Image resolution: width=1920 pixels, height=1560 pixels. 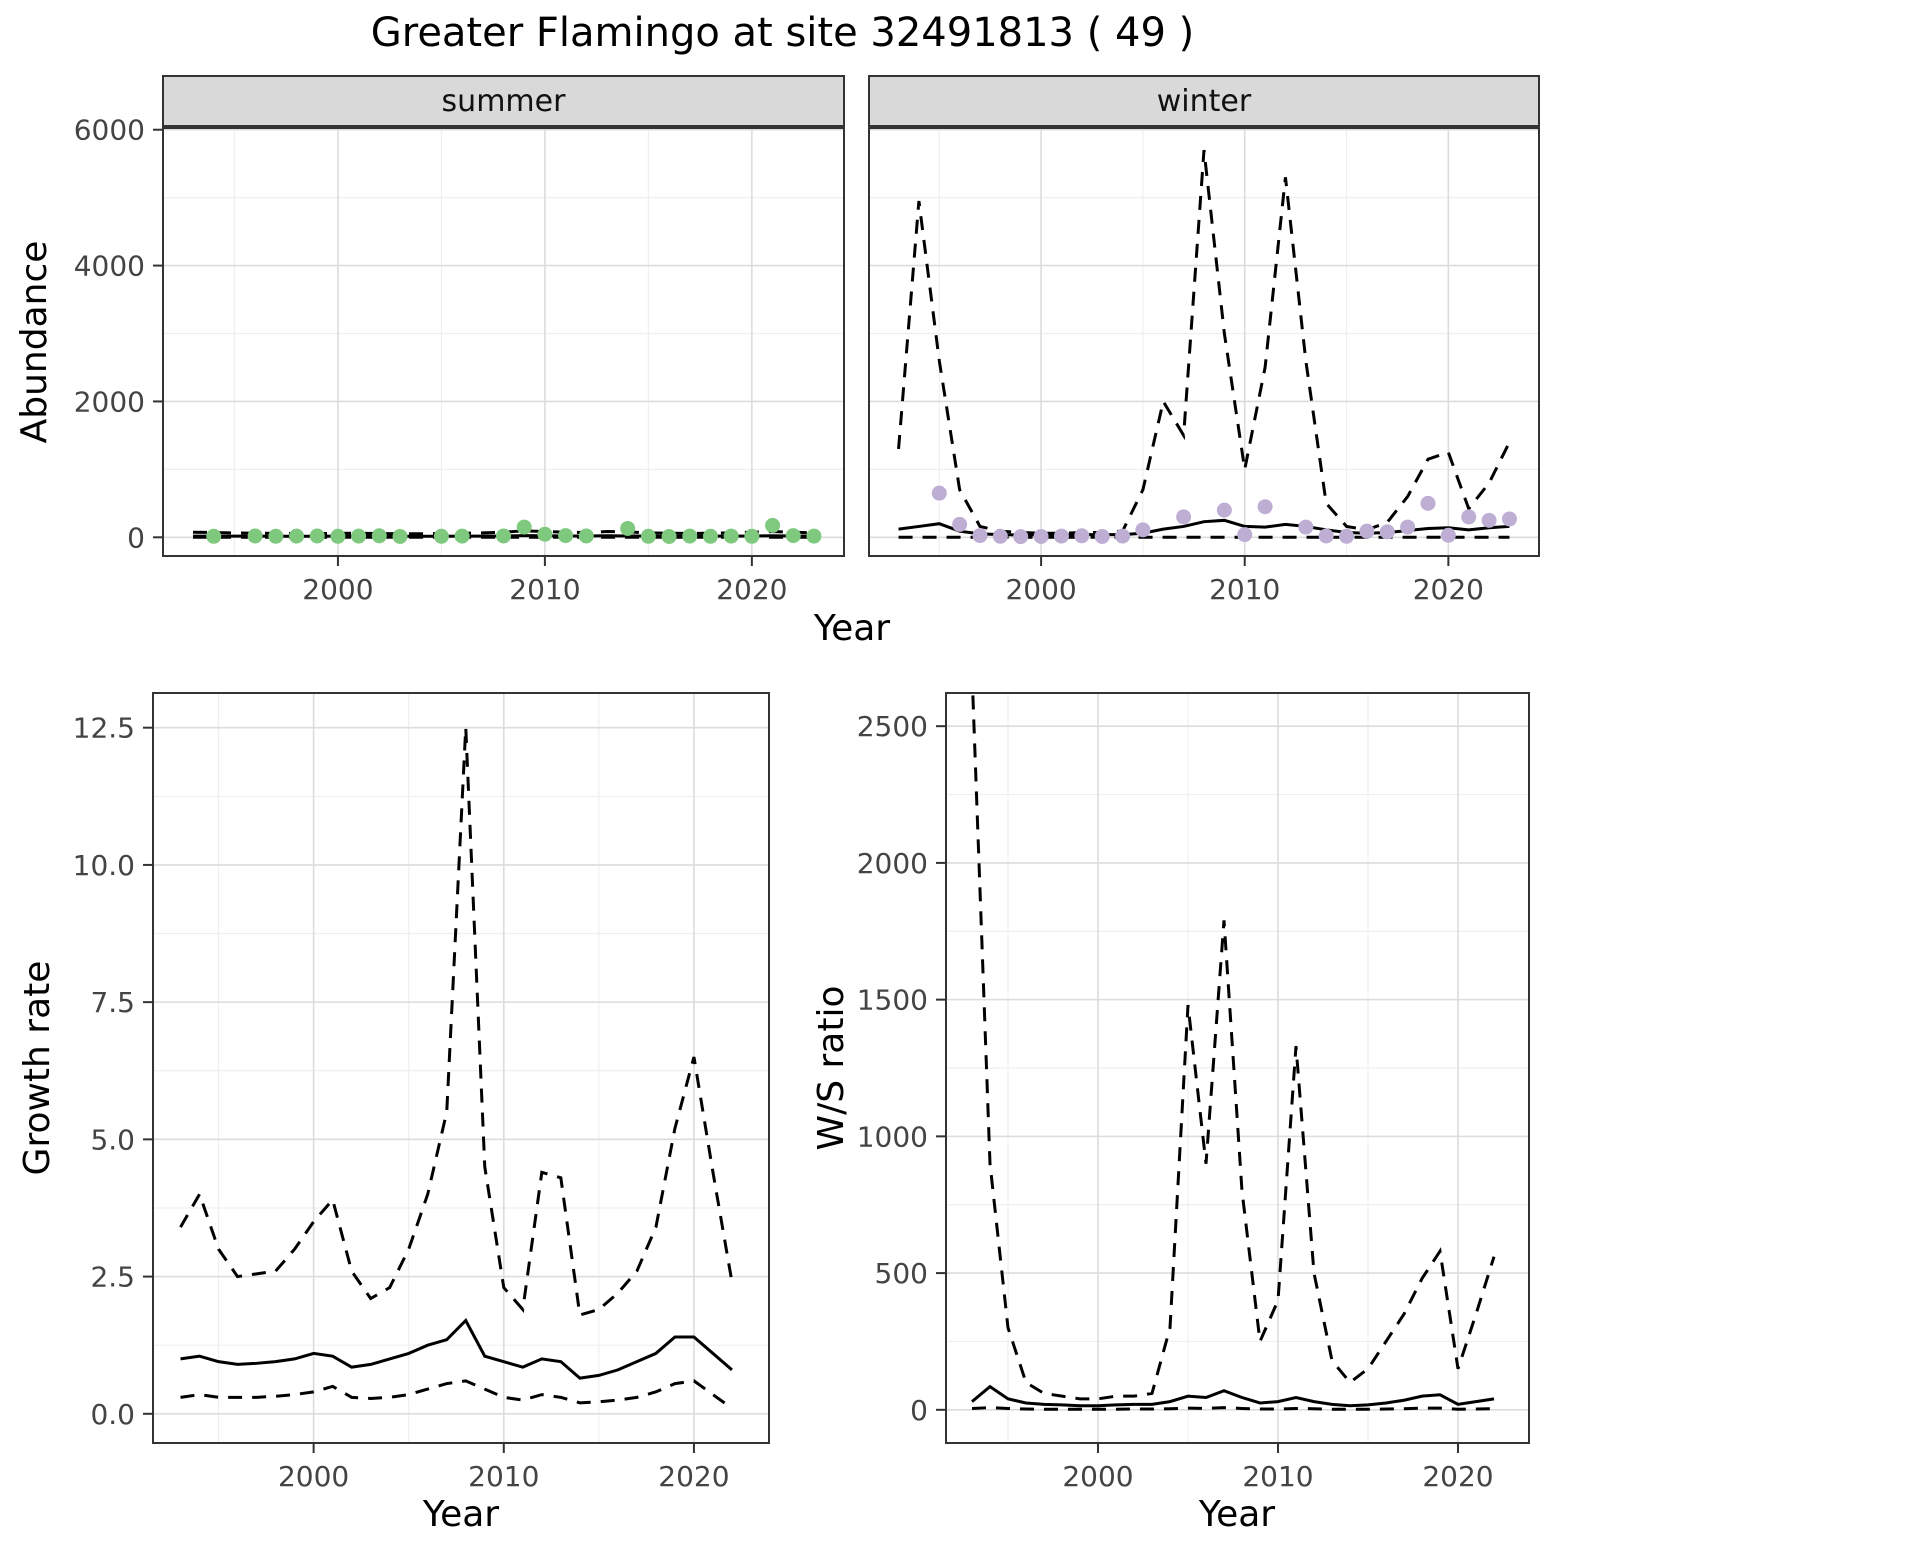 I want to click on y-tick-label: 500, so click(x=901, y=1273).